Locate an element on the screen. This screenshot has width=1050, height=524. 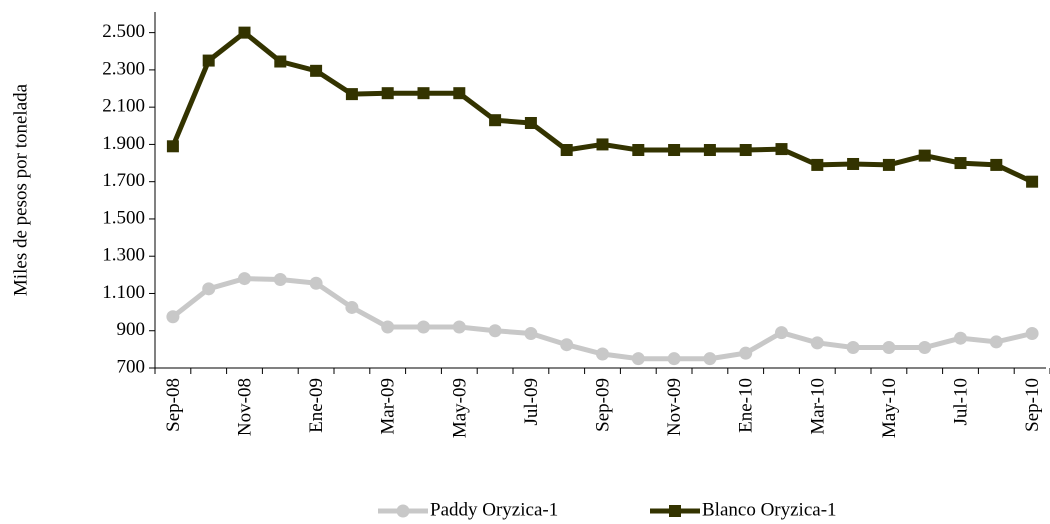
y-tick-label: 900 is located at coordinates (131, 329).